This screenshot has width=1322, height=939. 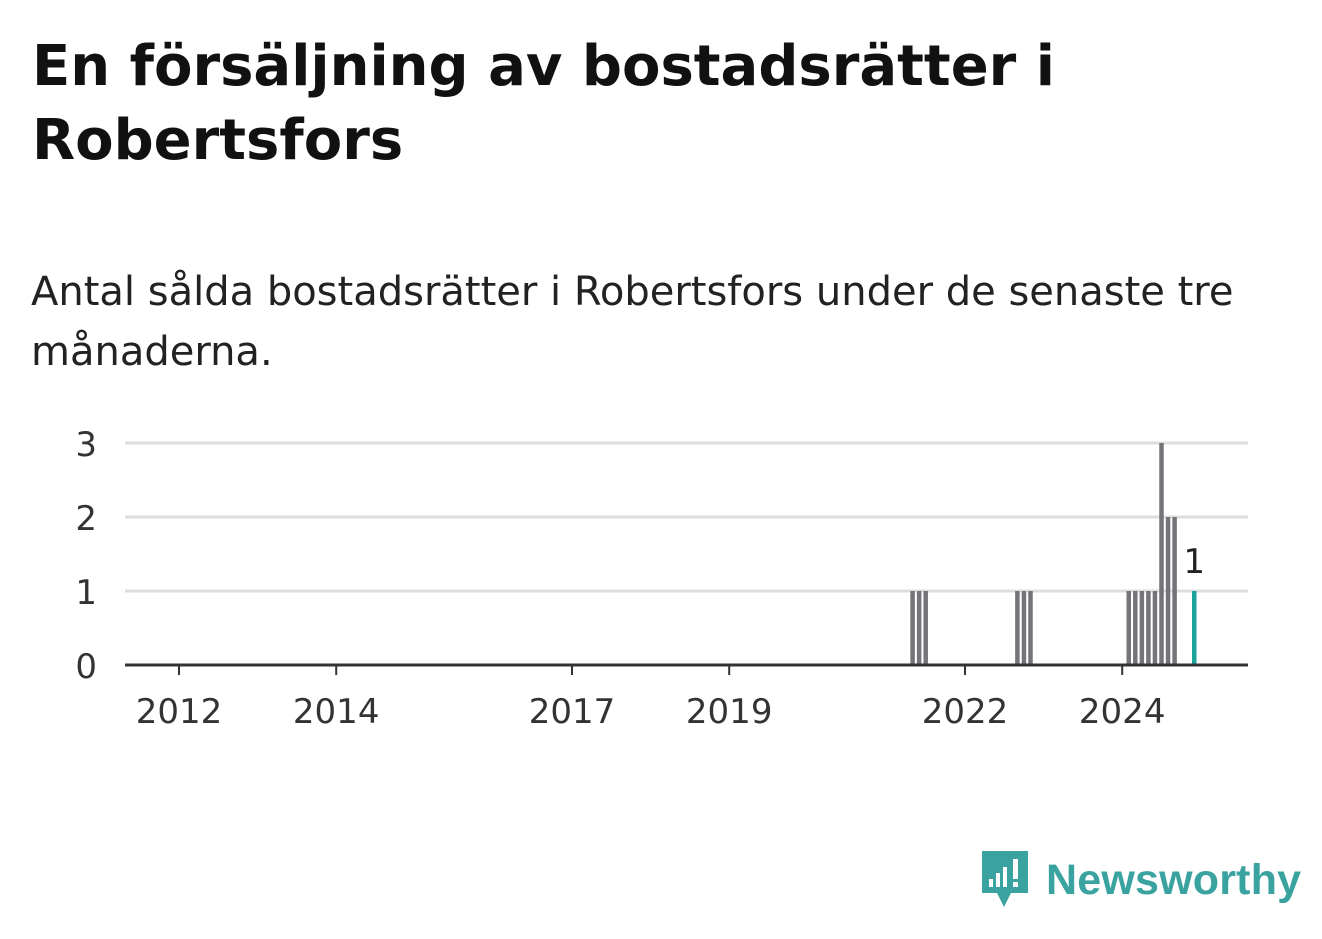 I want to click on newsworthy-logo-icon, so click(x=1005, y=879).